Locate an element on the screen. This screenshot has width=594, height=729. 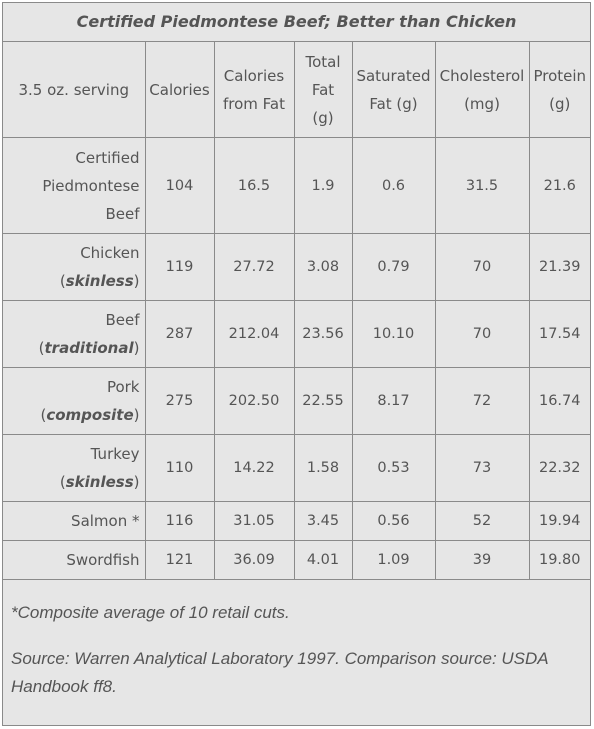
header-total-fat: Total Fat (g) is located at coordinates (323, 89).